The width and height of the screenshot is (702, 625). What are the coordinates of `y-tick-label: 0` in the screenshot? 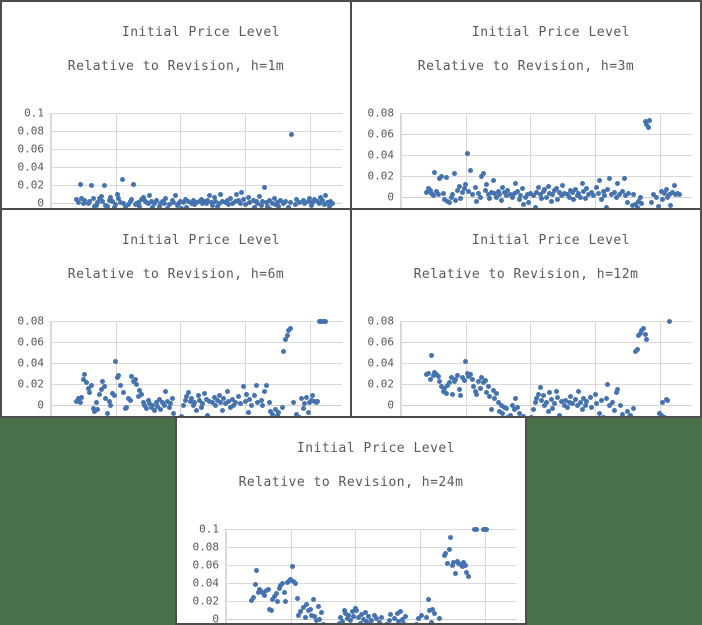 It's located at (40, 203).